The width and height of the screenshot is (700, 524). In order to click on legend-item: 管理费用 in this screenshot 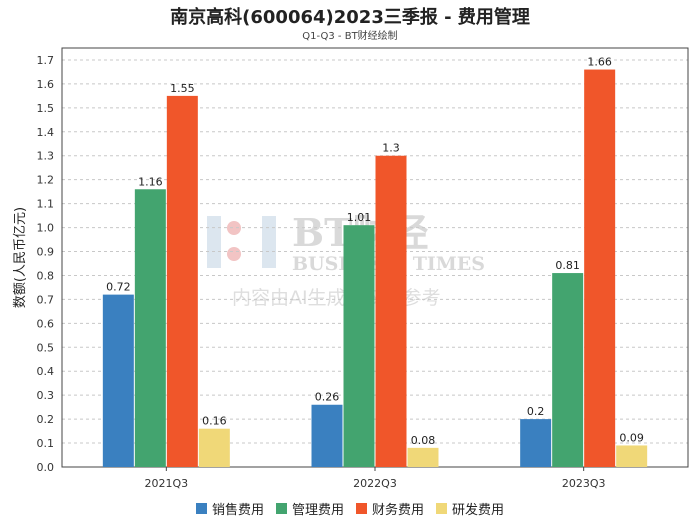, I will do `click(309, 508)`.